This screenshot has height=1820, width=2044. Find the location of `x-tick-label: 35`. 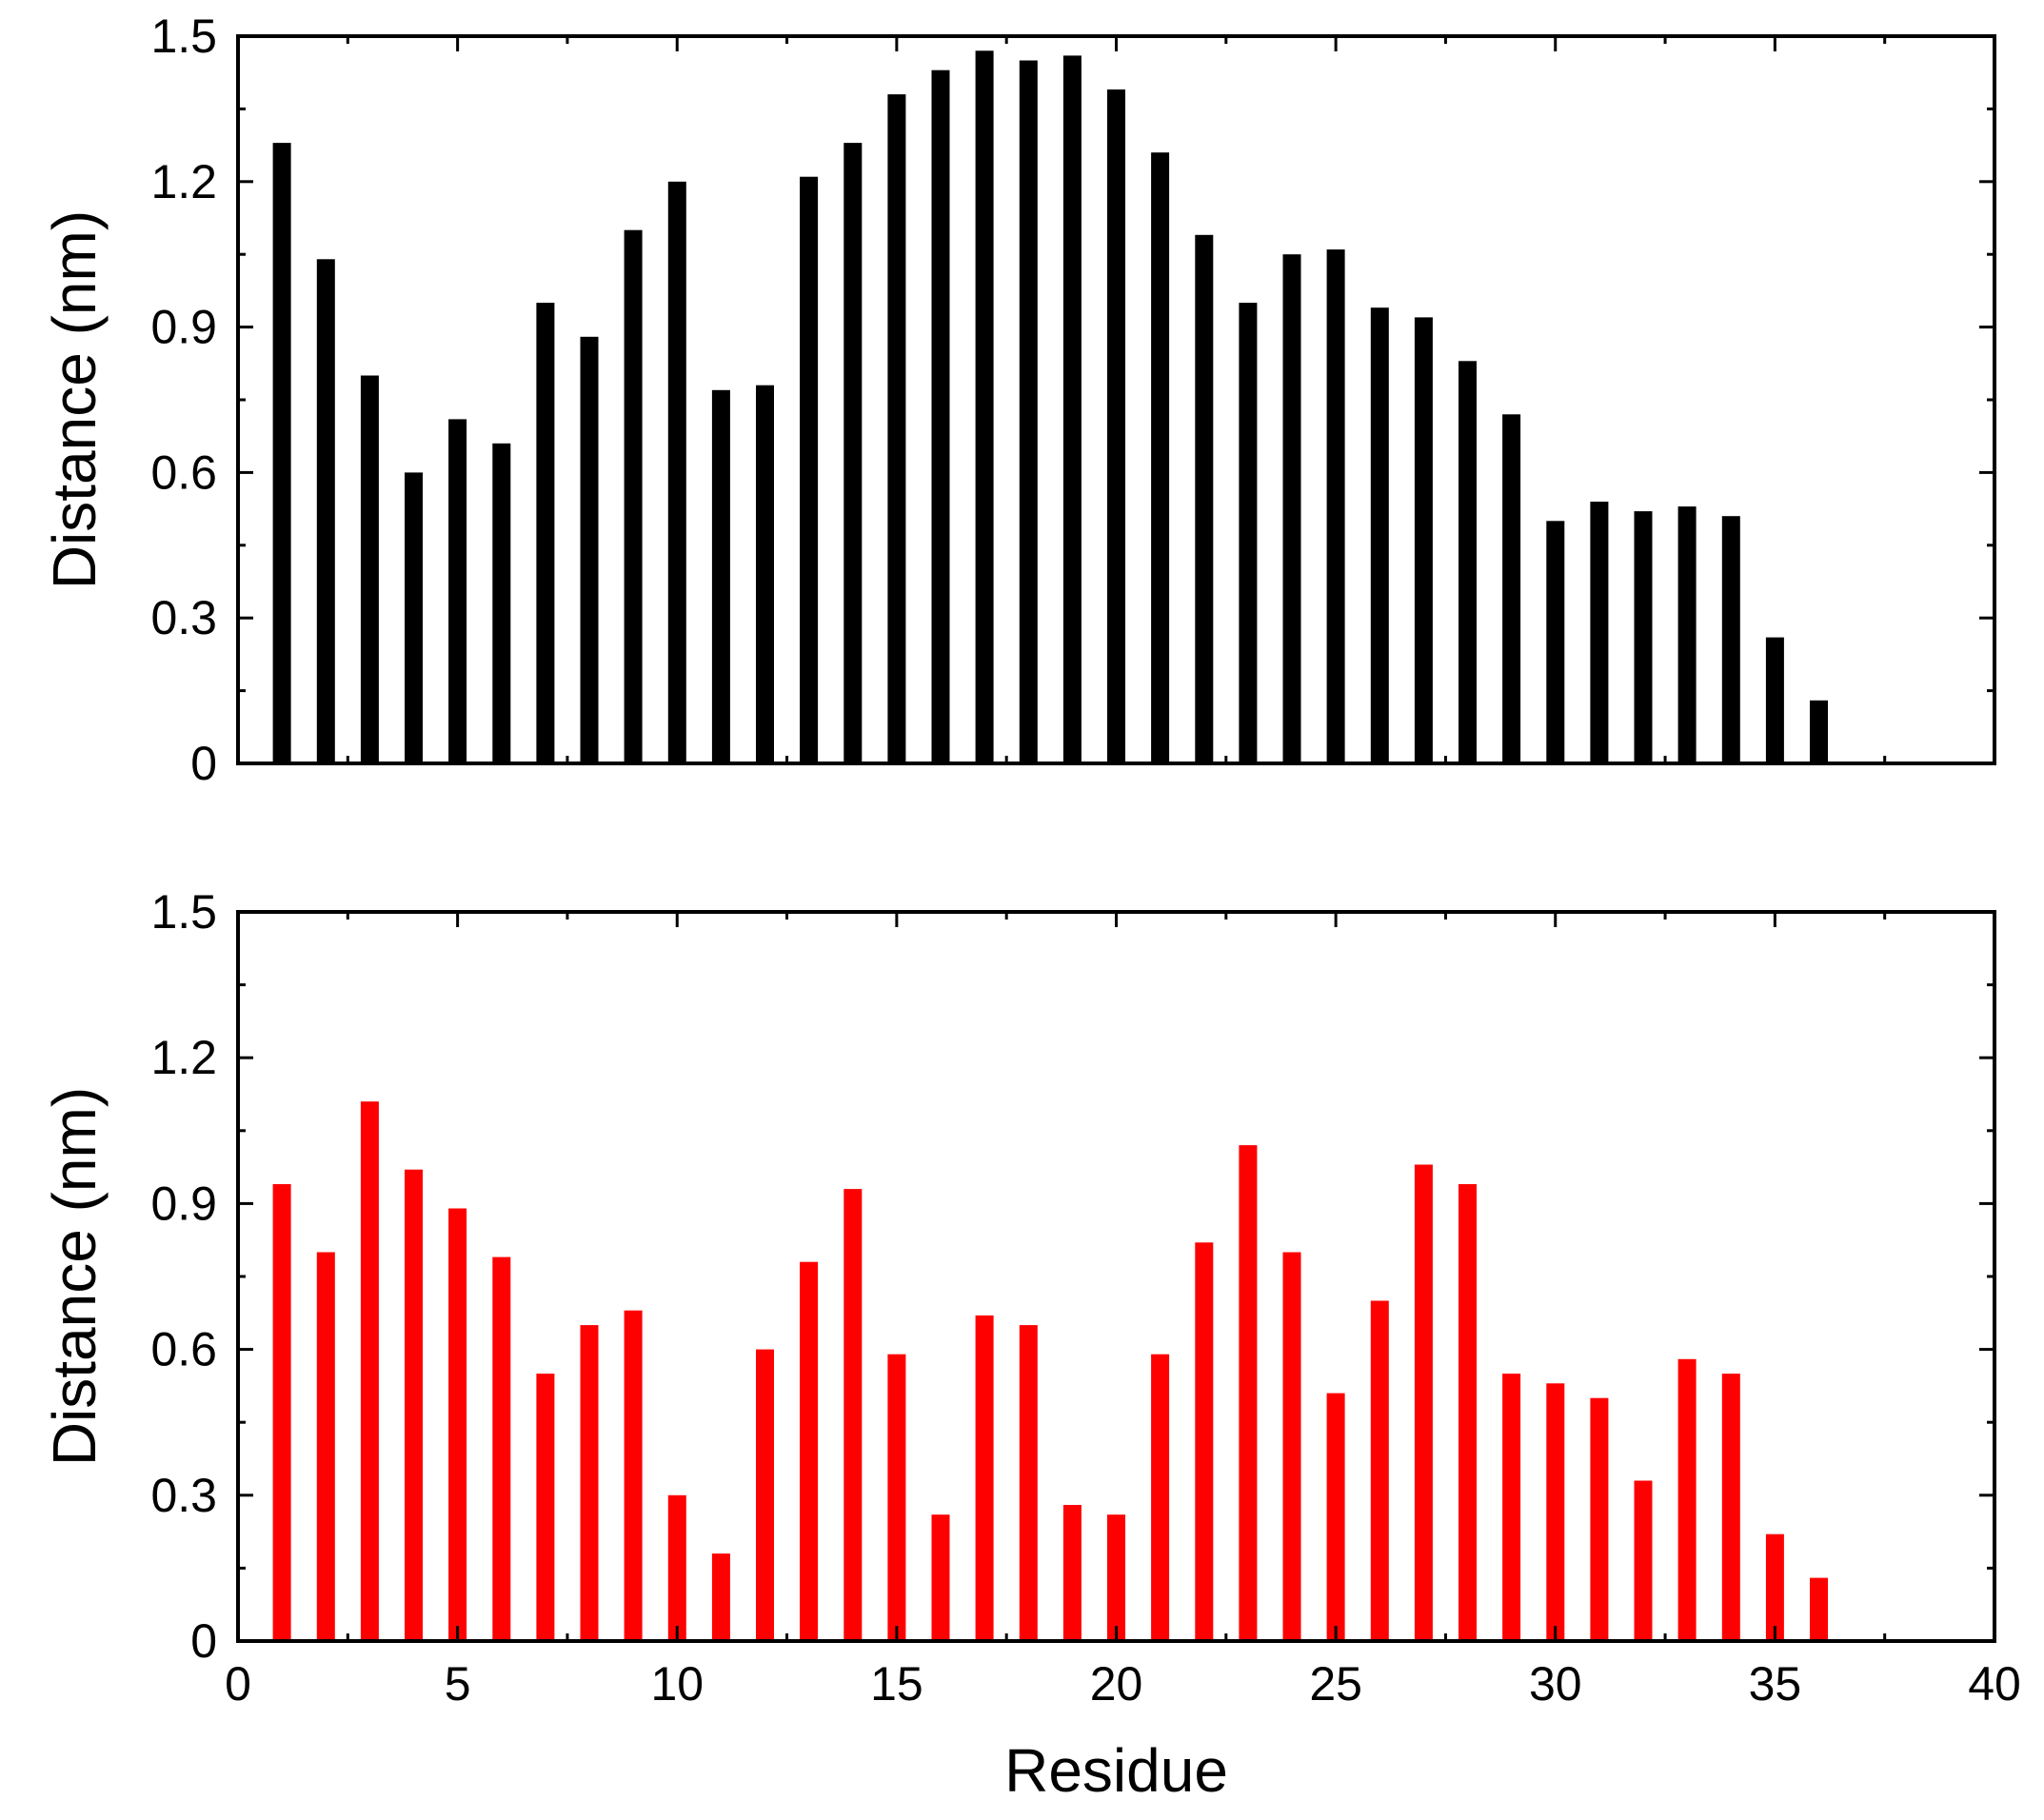

x-tick-label: 35 is located at coordinates (1775, 1684).